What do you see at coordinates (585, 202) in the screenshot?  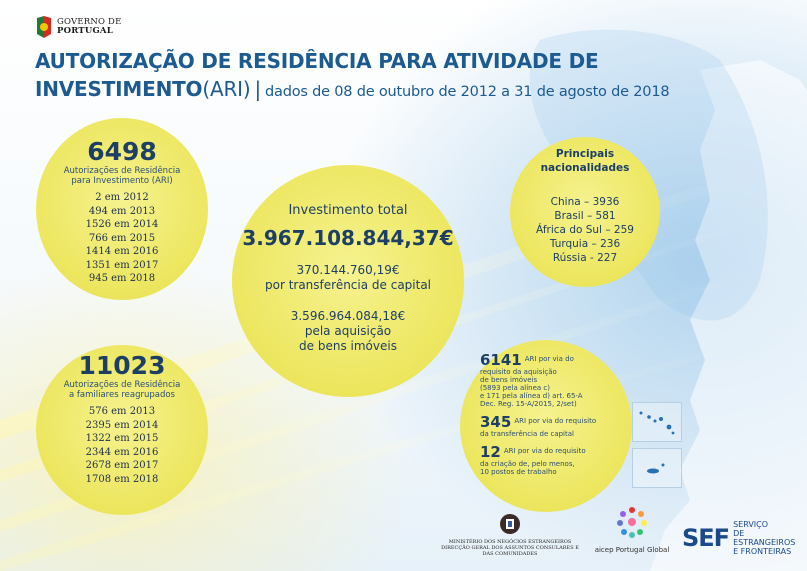 I see `list-item: China – 3936` at bounding box center [585, 202].